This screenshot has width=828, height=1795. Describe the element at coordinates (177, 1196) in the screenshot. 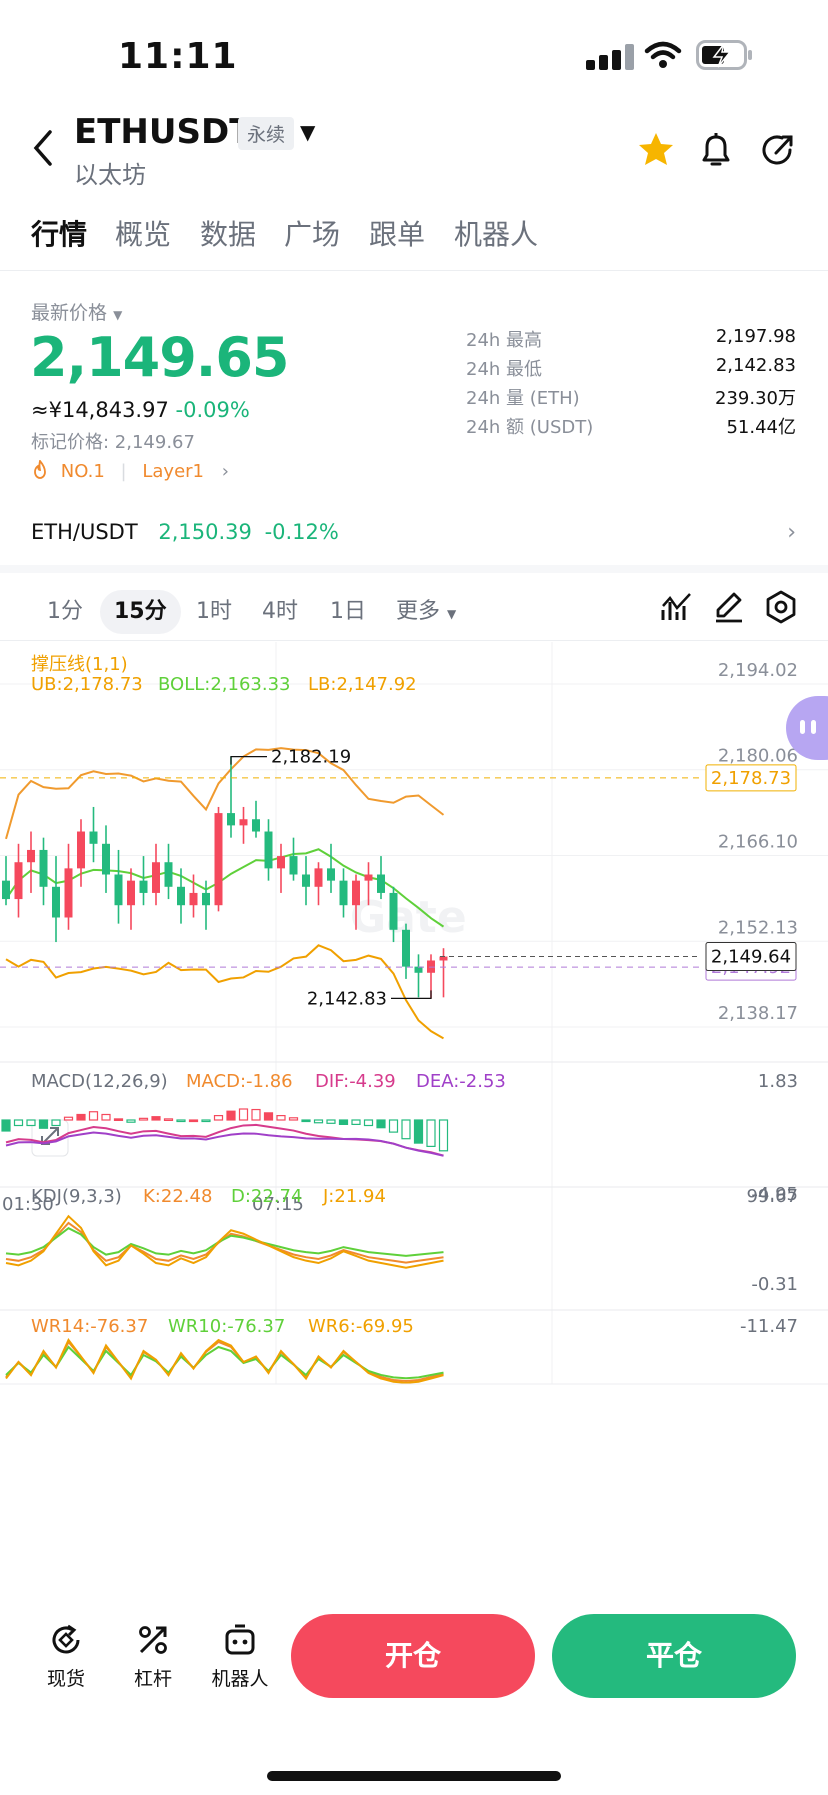

I see `kdj-k: K:22.48` at that location.